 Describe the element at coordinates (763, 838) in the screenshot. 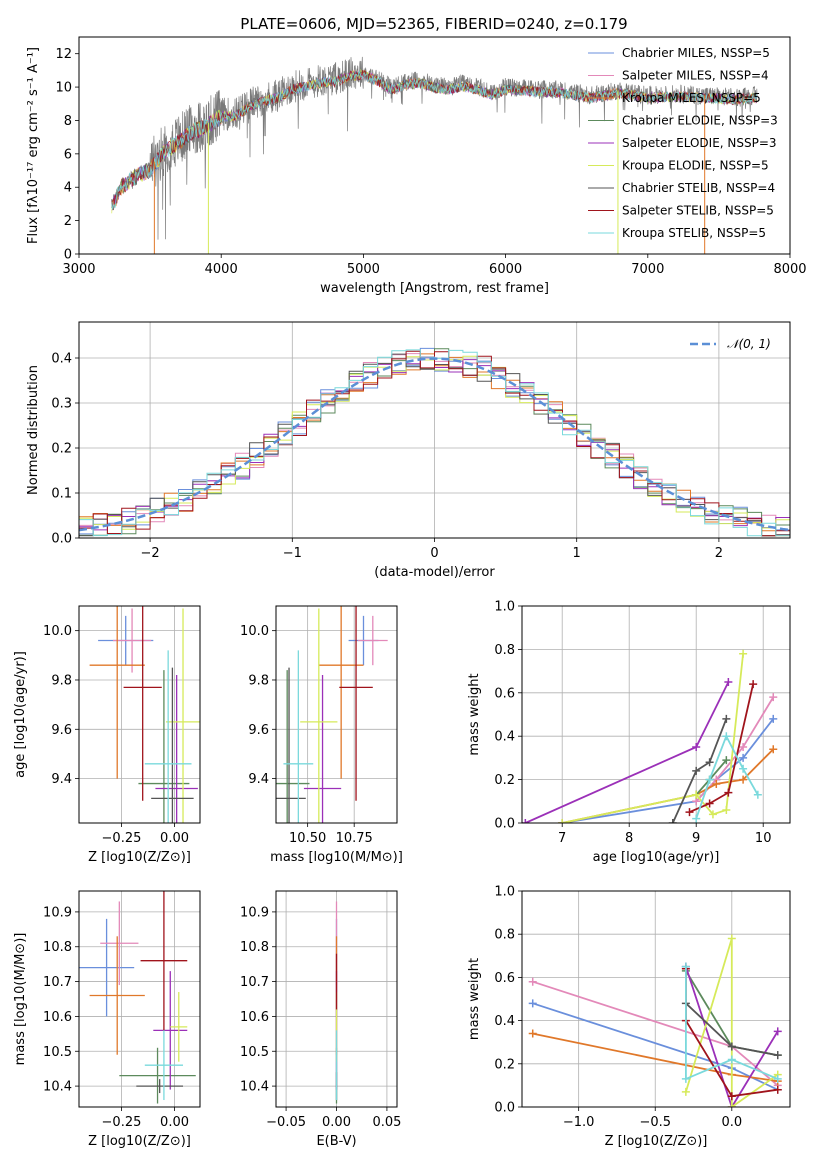

I see `x-tick-label: 10` at that location.